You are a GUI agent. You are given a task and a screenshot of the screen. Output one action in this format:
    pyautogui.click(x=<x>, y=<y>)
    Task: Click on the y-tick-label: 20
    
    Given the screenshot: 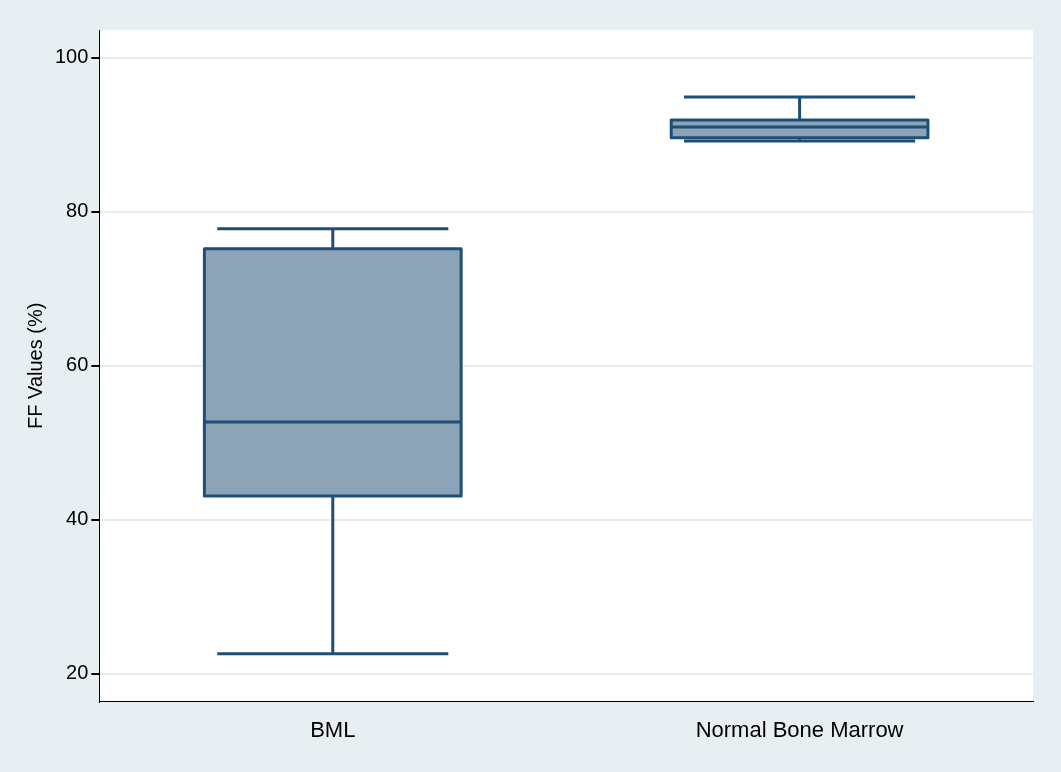 What is the action you would take?
    pyautogui.click(x=77, y=672)
    